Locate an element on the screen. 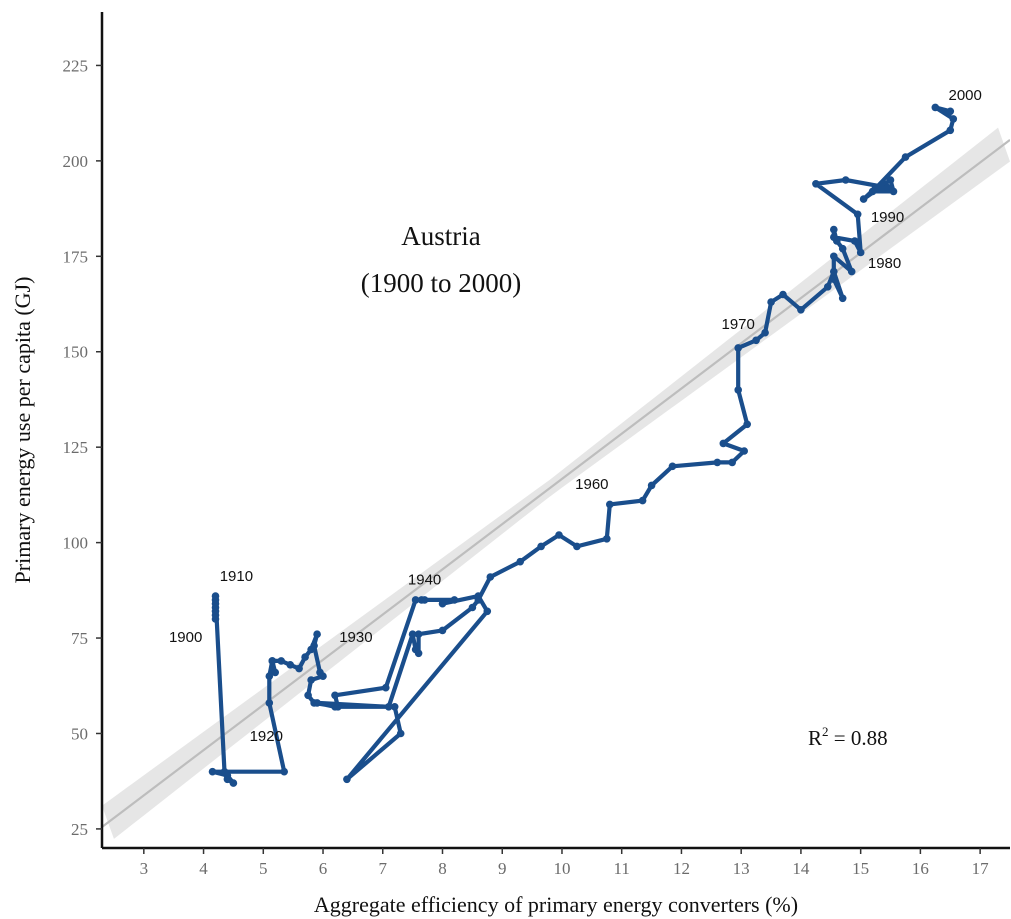  x-tick-label: 4 is located at coordinates (203, 868).